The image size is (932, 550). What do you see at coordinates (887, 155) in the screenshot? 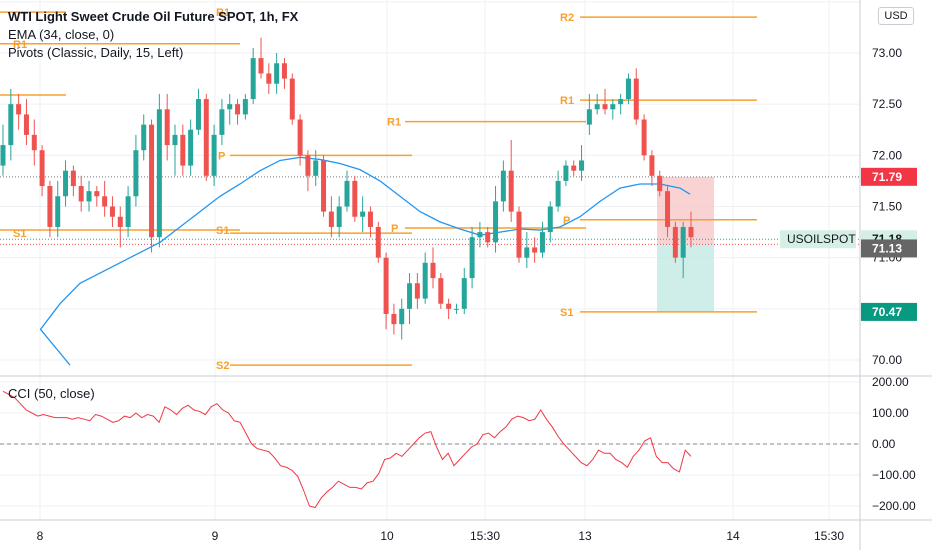
I see `price-tick-label: 72.00` at bounding box center [887, 155].